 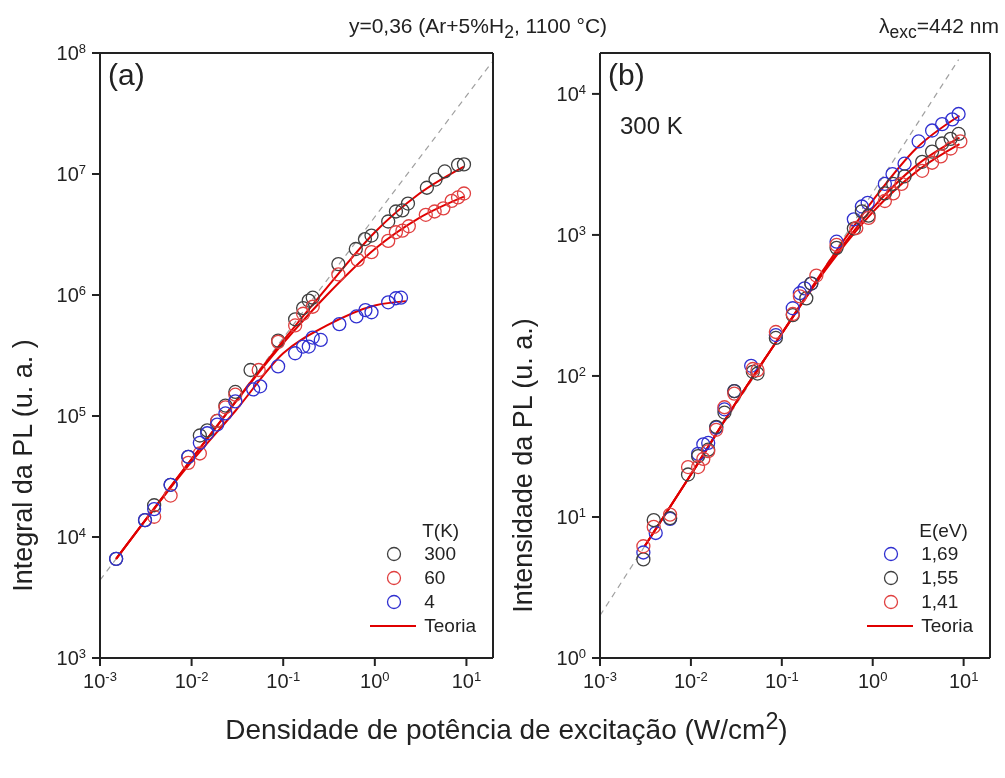 What do you see at coordinates (71, 415) in the screenshot?
I see `y-tick-label: 10$^{5}$` at bounding box center [71, 415].